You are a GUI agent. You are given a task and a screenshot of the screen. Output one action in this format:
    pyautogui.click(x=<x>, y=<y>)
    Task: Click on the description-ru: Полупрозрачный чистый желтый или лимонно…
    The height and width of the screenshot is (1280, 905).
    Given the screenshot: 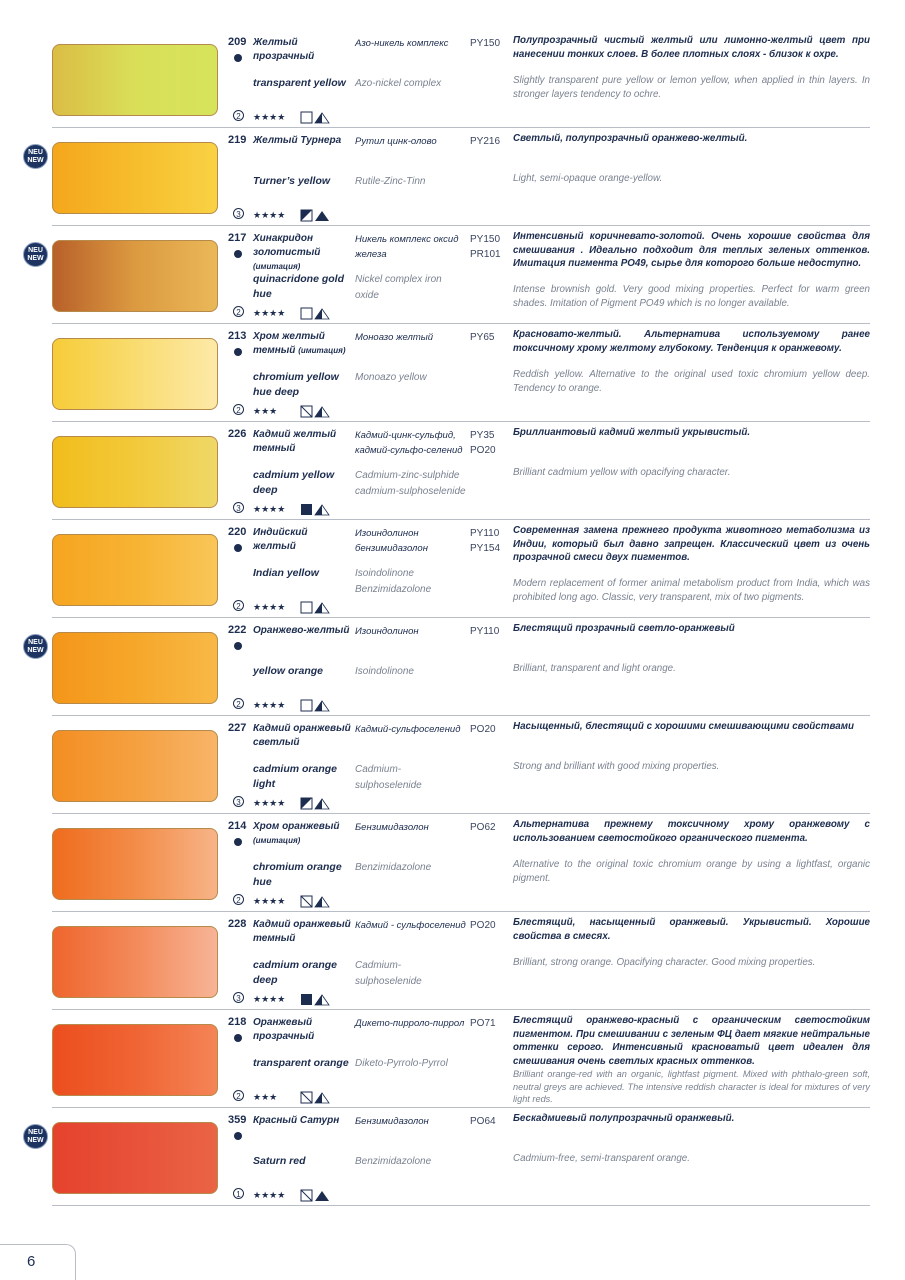 What is the action you would take?
    pyautogui.click(x=691, y=47)
    